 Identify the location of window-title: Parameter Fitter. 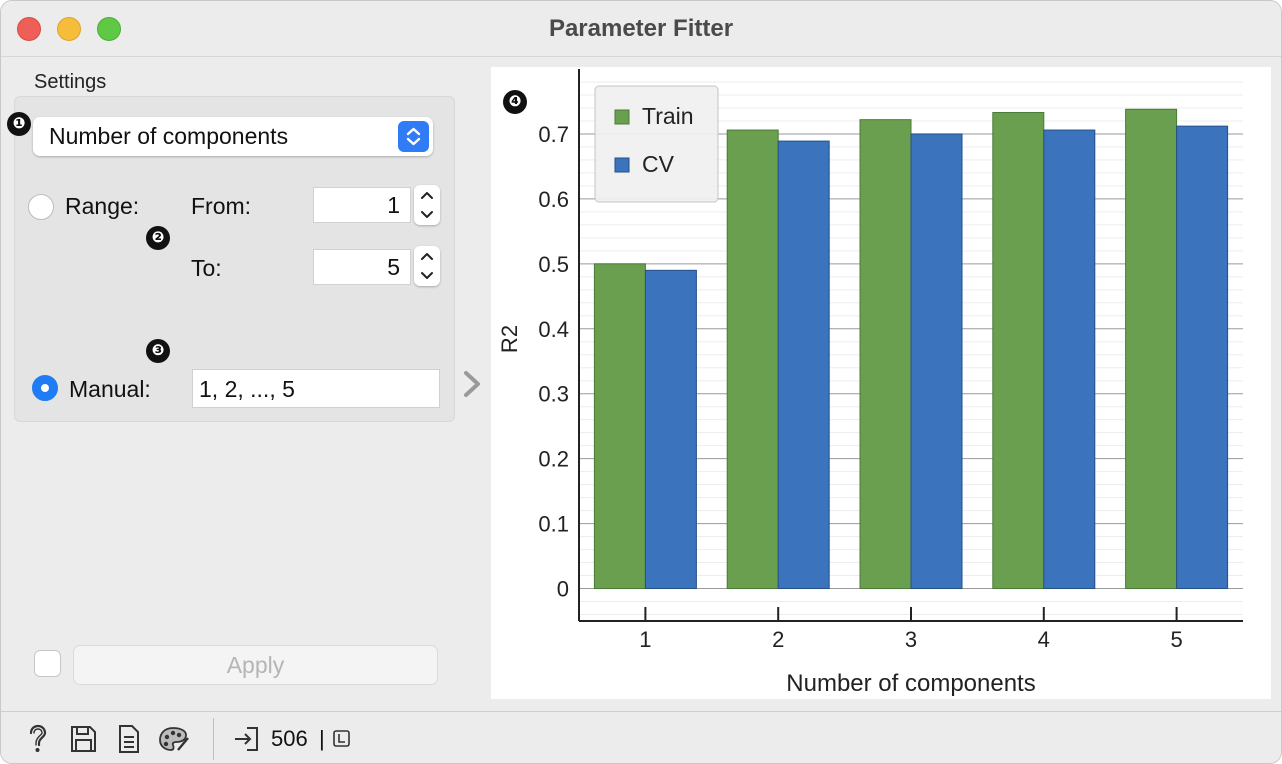
(641, 28).